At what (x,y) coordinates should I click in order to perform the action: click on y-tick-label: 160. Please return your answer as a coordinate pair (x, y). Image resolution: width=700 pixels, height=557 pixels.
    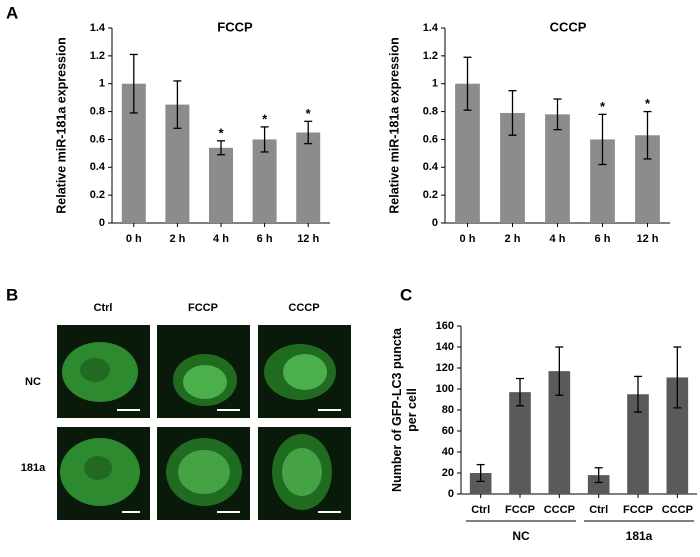
    Looking at the image, I should click on (445, 326).